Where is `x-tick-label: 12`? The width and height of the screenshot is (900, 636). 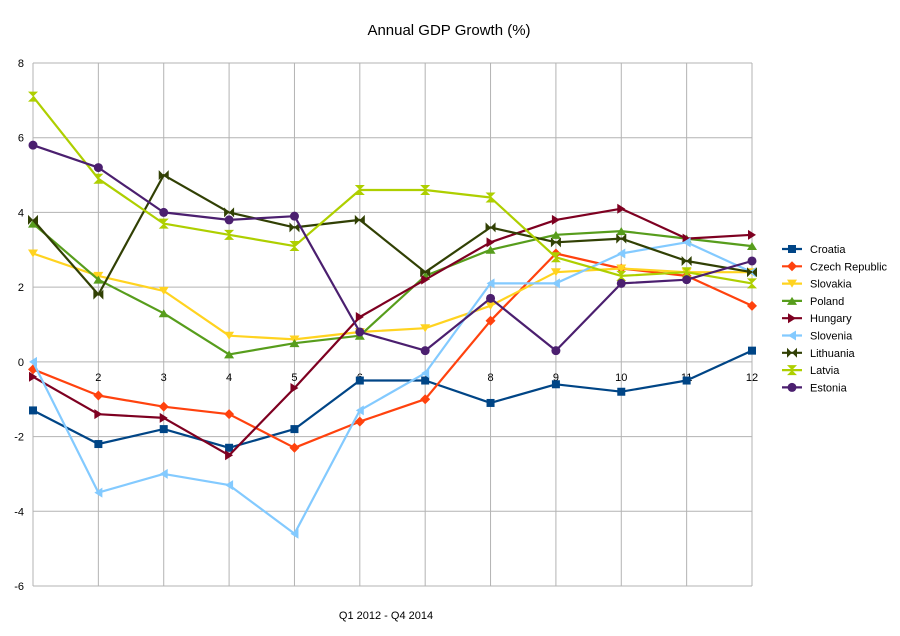 x-tick-label: 12 is located at coordinates (752, 378).